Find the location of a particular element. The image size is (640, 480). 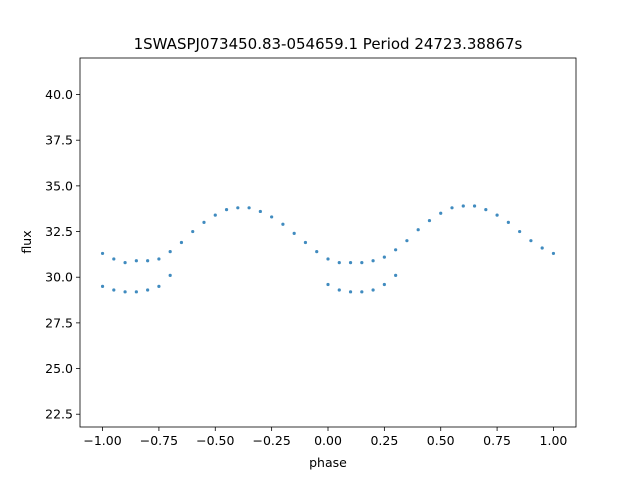

y-tick-label: 25.0 is located at coordinates (59, 368).